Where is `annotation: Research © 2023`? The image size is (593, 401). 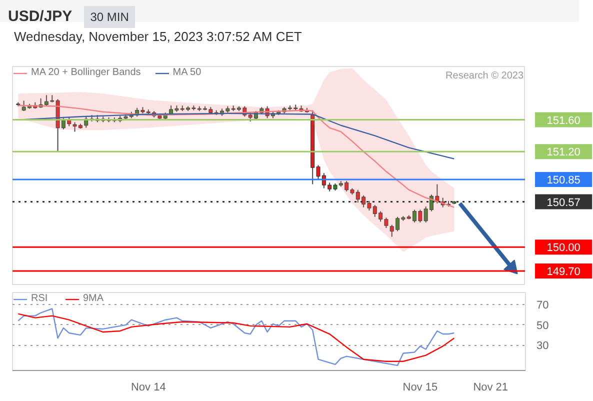
annotation: Research © 2023 is located at coordinates (485, 76).